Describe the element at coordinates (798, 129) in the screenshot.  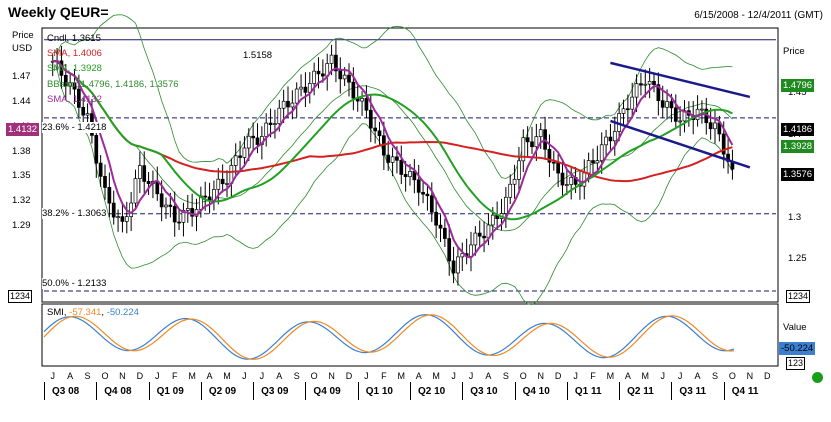
I see `right-box-bband-mid: 1.4186` at that location.